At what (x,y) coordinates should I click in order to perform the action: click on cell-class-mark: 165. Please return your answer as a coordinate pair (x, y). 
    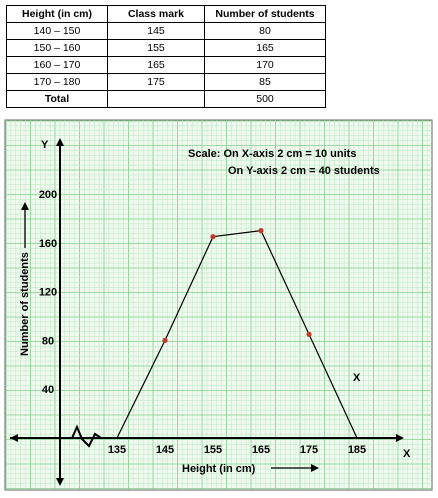
    Looking at the image, I should click on (156, 65).